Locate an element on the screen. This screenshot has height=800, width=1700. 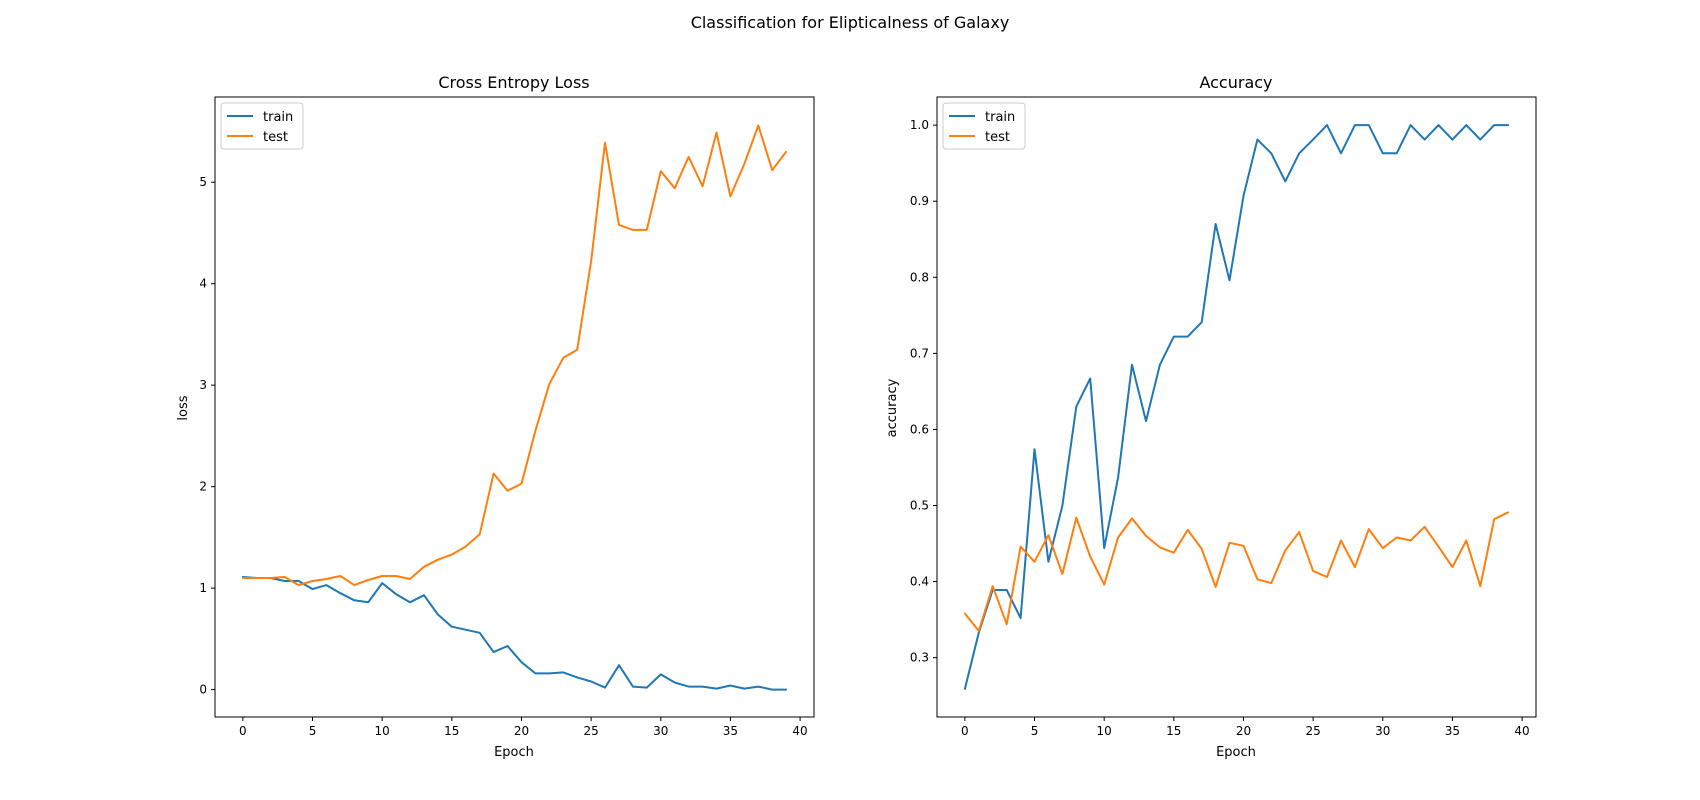
accuracy-test-line is located at coordinates (1236, 571).